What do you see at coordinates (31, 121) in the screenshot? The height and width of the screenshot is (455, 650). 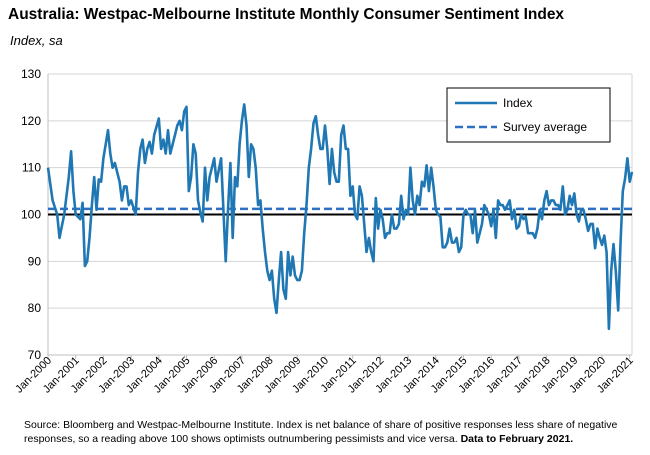 I see `y-tick-label: 120` at bounding box center [31, 121].